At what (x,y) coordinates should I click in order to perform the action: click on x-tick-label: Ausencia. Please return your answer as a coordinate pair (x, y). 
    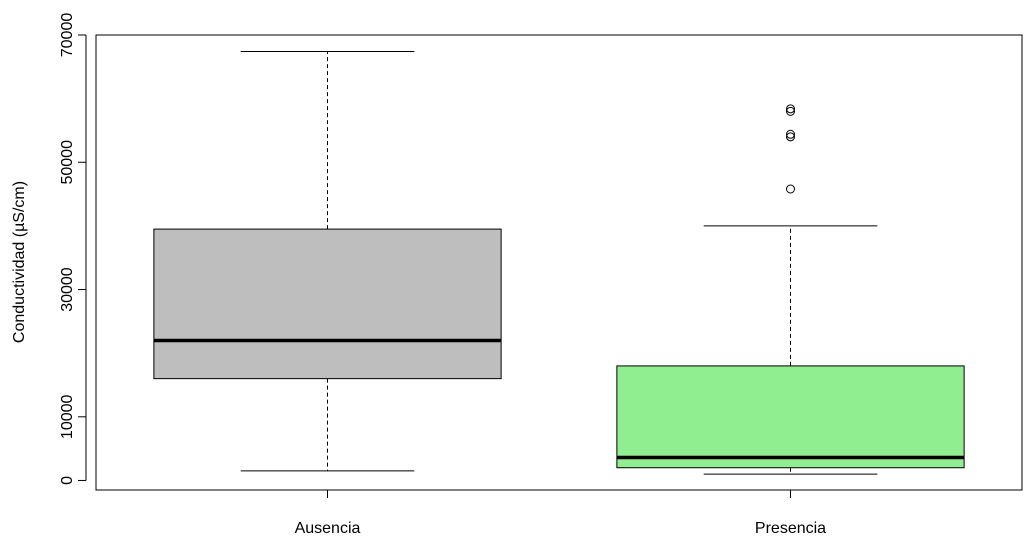
    Looking at the image, I should click on (328, 528).